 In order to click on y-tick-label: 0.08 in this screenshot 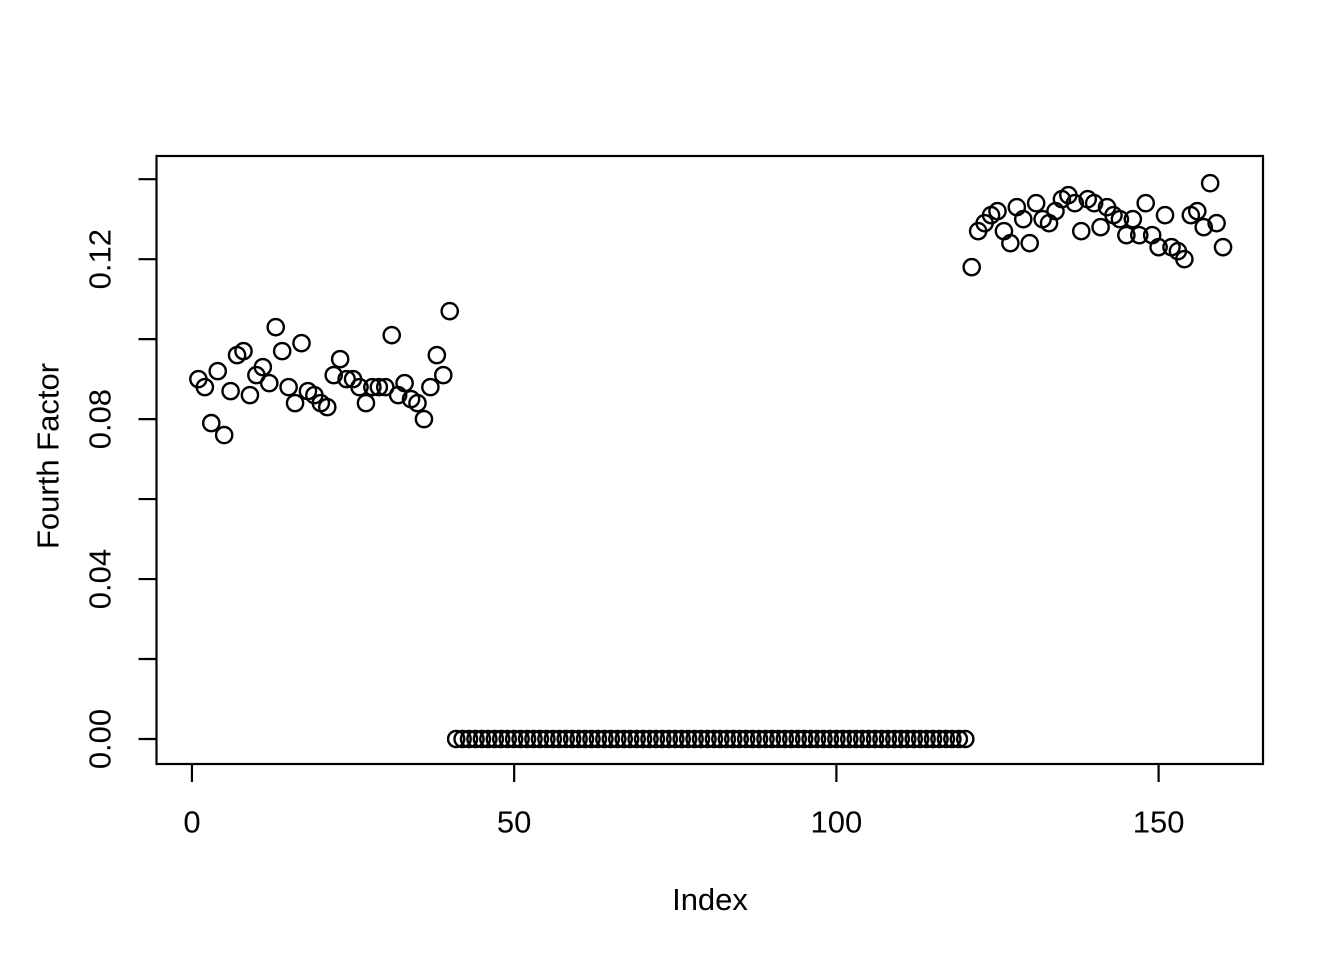, I will do `click(100, 419)`.